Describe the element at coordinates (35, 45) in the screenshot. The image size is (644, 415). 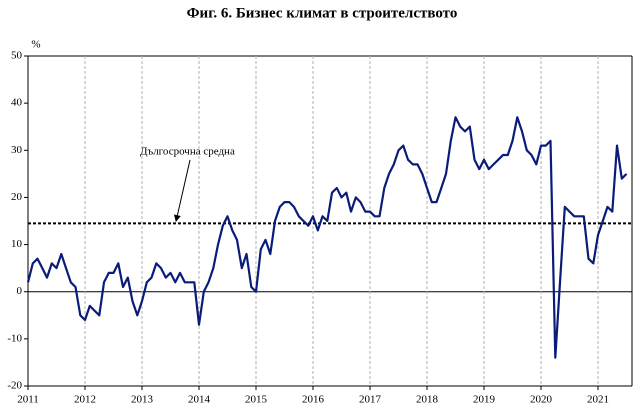
I see `y-axis-label: %` at that location.